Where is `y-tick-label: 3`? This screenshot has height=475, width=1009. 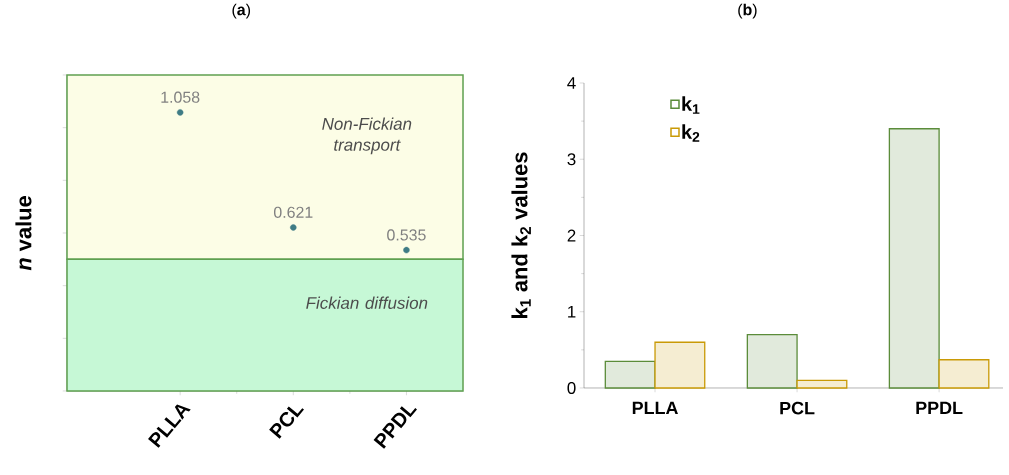
y-tick-label: 3 is located at coordinates (571, 159).